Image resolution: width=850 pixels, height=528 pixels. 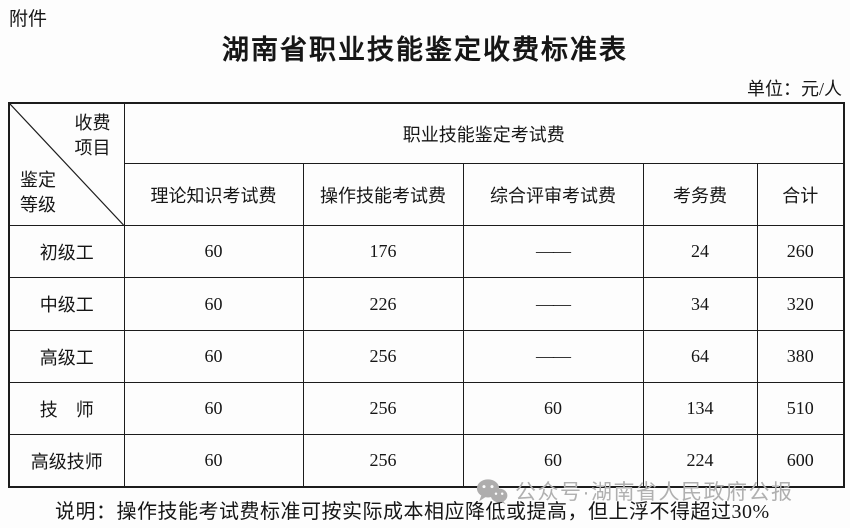 What do you see at coordinates (800, 356) in the screenshot?
I see `cell-value: 380` at bounding box center [800, 356].